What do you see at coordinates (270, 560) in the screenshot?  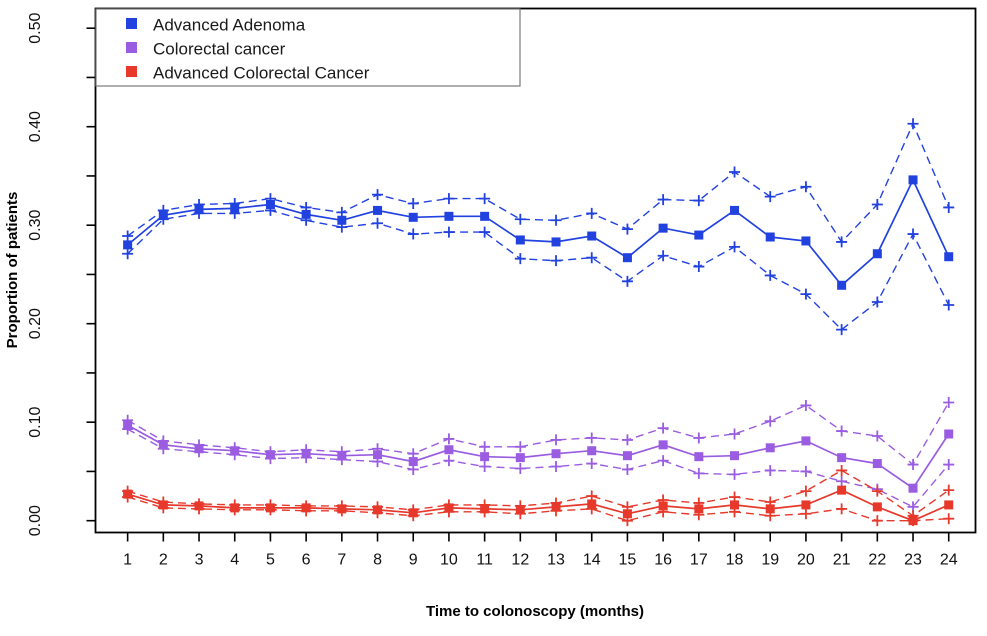 I see `x-axis-tick-label: 5` at bounding box center [270, 560].